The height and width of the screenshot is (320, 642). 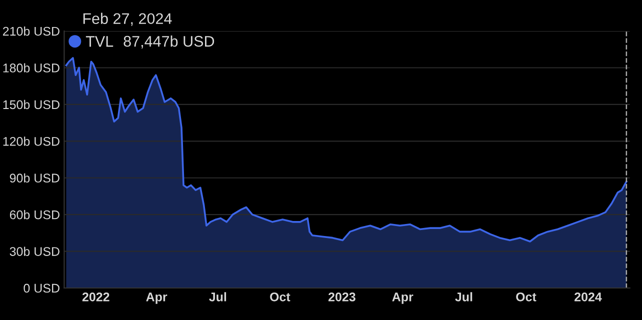 What do you see at coordinates (96, 297) in the screenshot?
I see `x-tick-label: 2022` at bounding box center [96, 297].